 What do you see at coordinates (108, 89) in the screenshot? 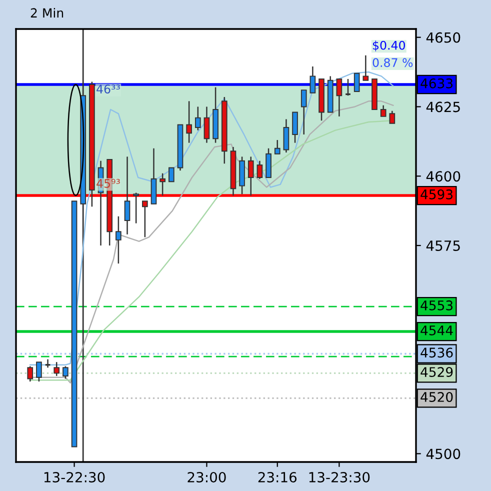
I see `annotation: 46³³` at bounding box center [108, 89].